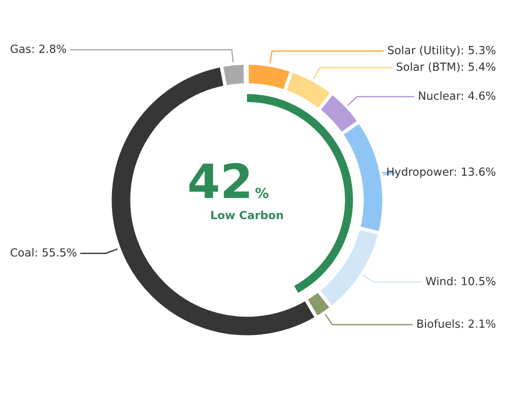 This screenshot has height=400, width=506. Describe the element at coordinates (38, 48) in the screenshot. I see `slice-label: Gas: 2.8%` at that location.